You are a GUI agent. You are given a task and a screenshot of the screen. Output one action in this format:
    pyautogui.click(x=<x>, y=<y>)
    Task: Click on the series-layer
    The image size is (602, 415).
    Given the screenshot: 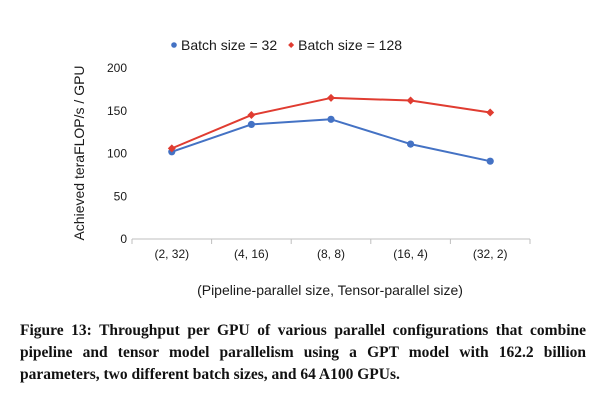 What is the action you would take?
    pyautogui.click(x=331, y=129)
    